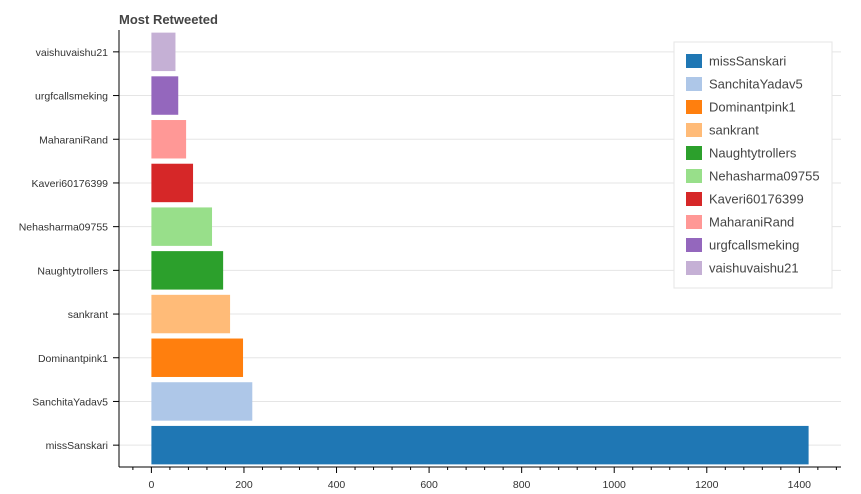  I want to click on x-tick-label: 1400, so click(800, 485).